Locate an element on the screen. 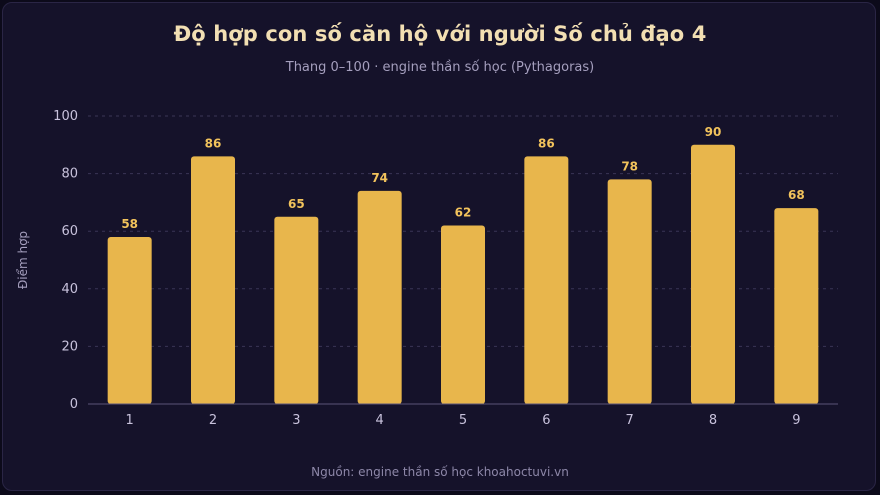 This screenshot has height=495, width=880. y-tick-label: 0 is located at coordinates (74, 404).